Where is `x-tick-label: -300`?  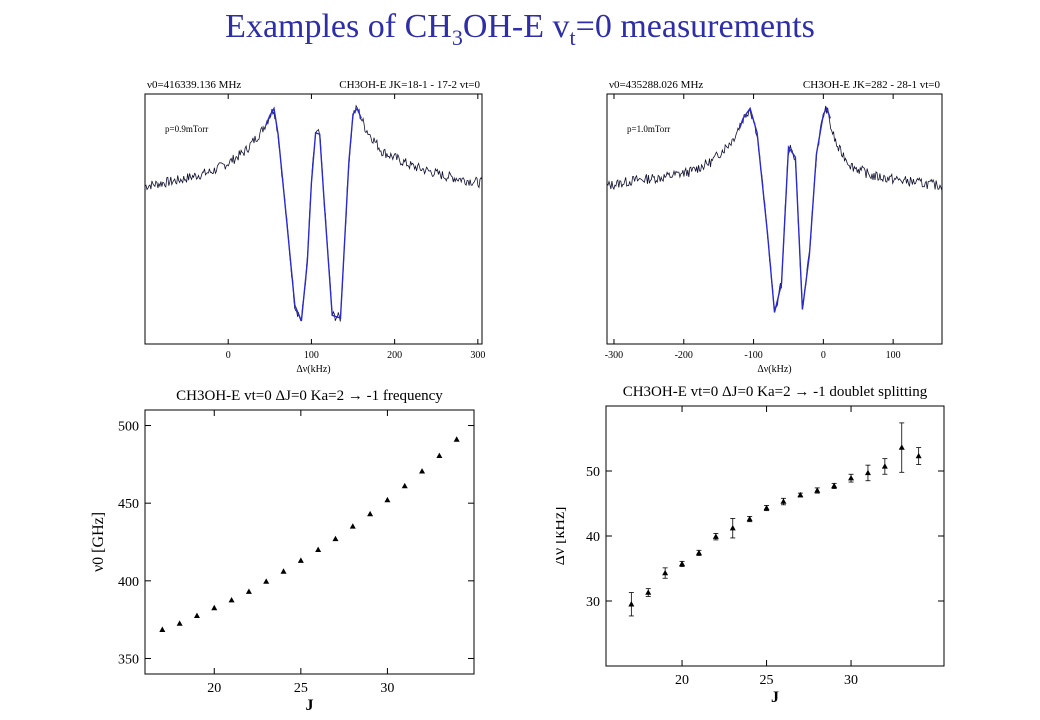 x-tick-label: -300 is located at coordinates (614, 355).